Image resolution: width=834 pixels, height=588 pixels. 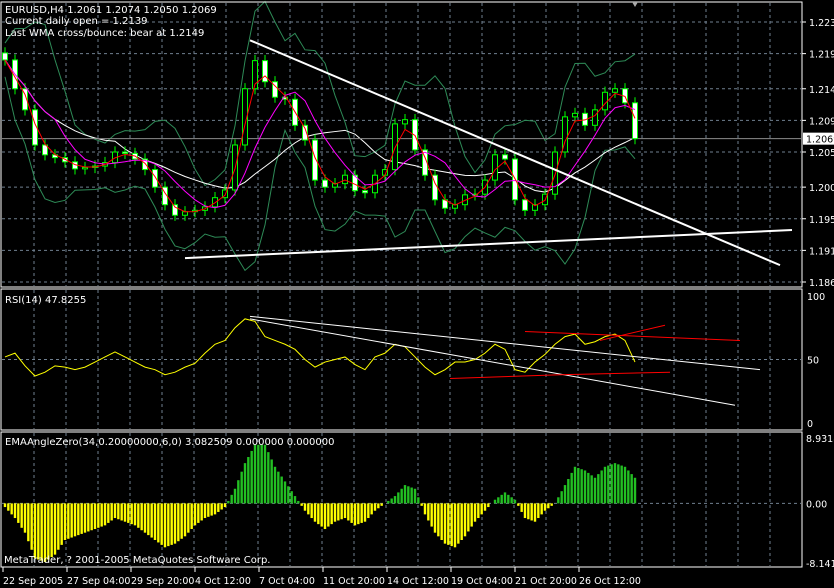 What do you see at coordinates (816, 297) in the screenshot?
I see `rsi-tick-label: 100` at bounding box center [816, 297].